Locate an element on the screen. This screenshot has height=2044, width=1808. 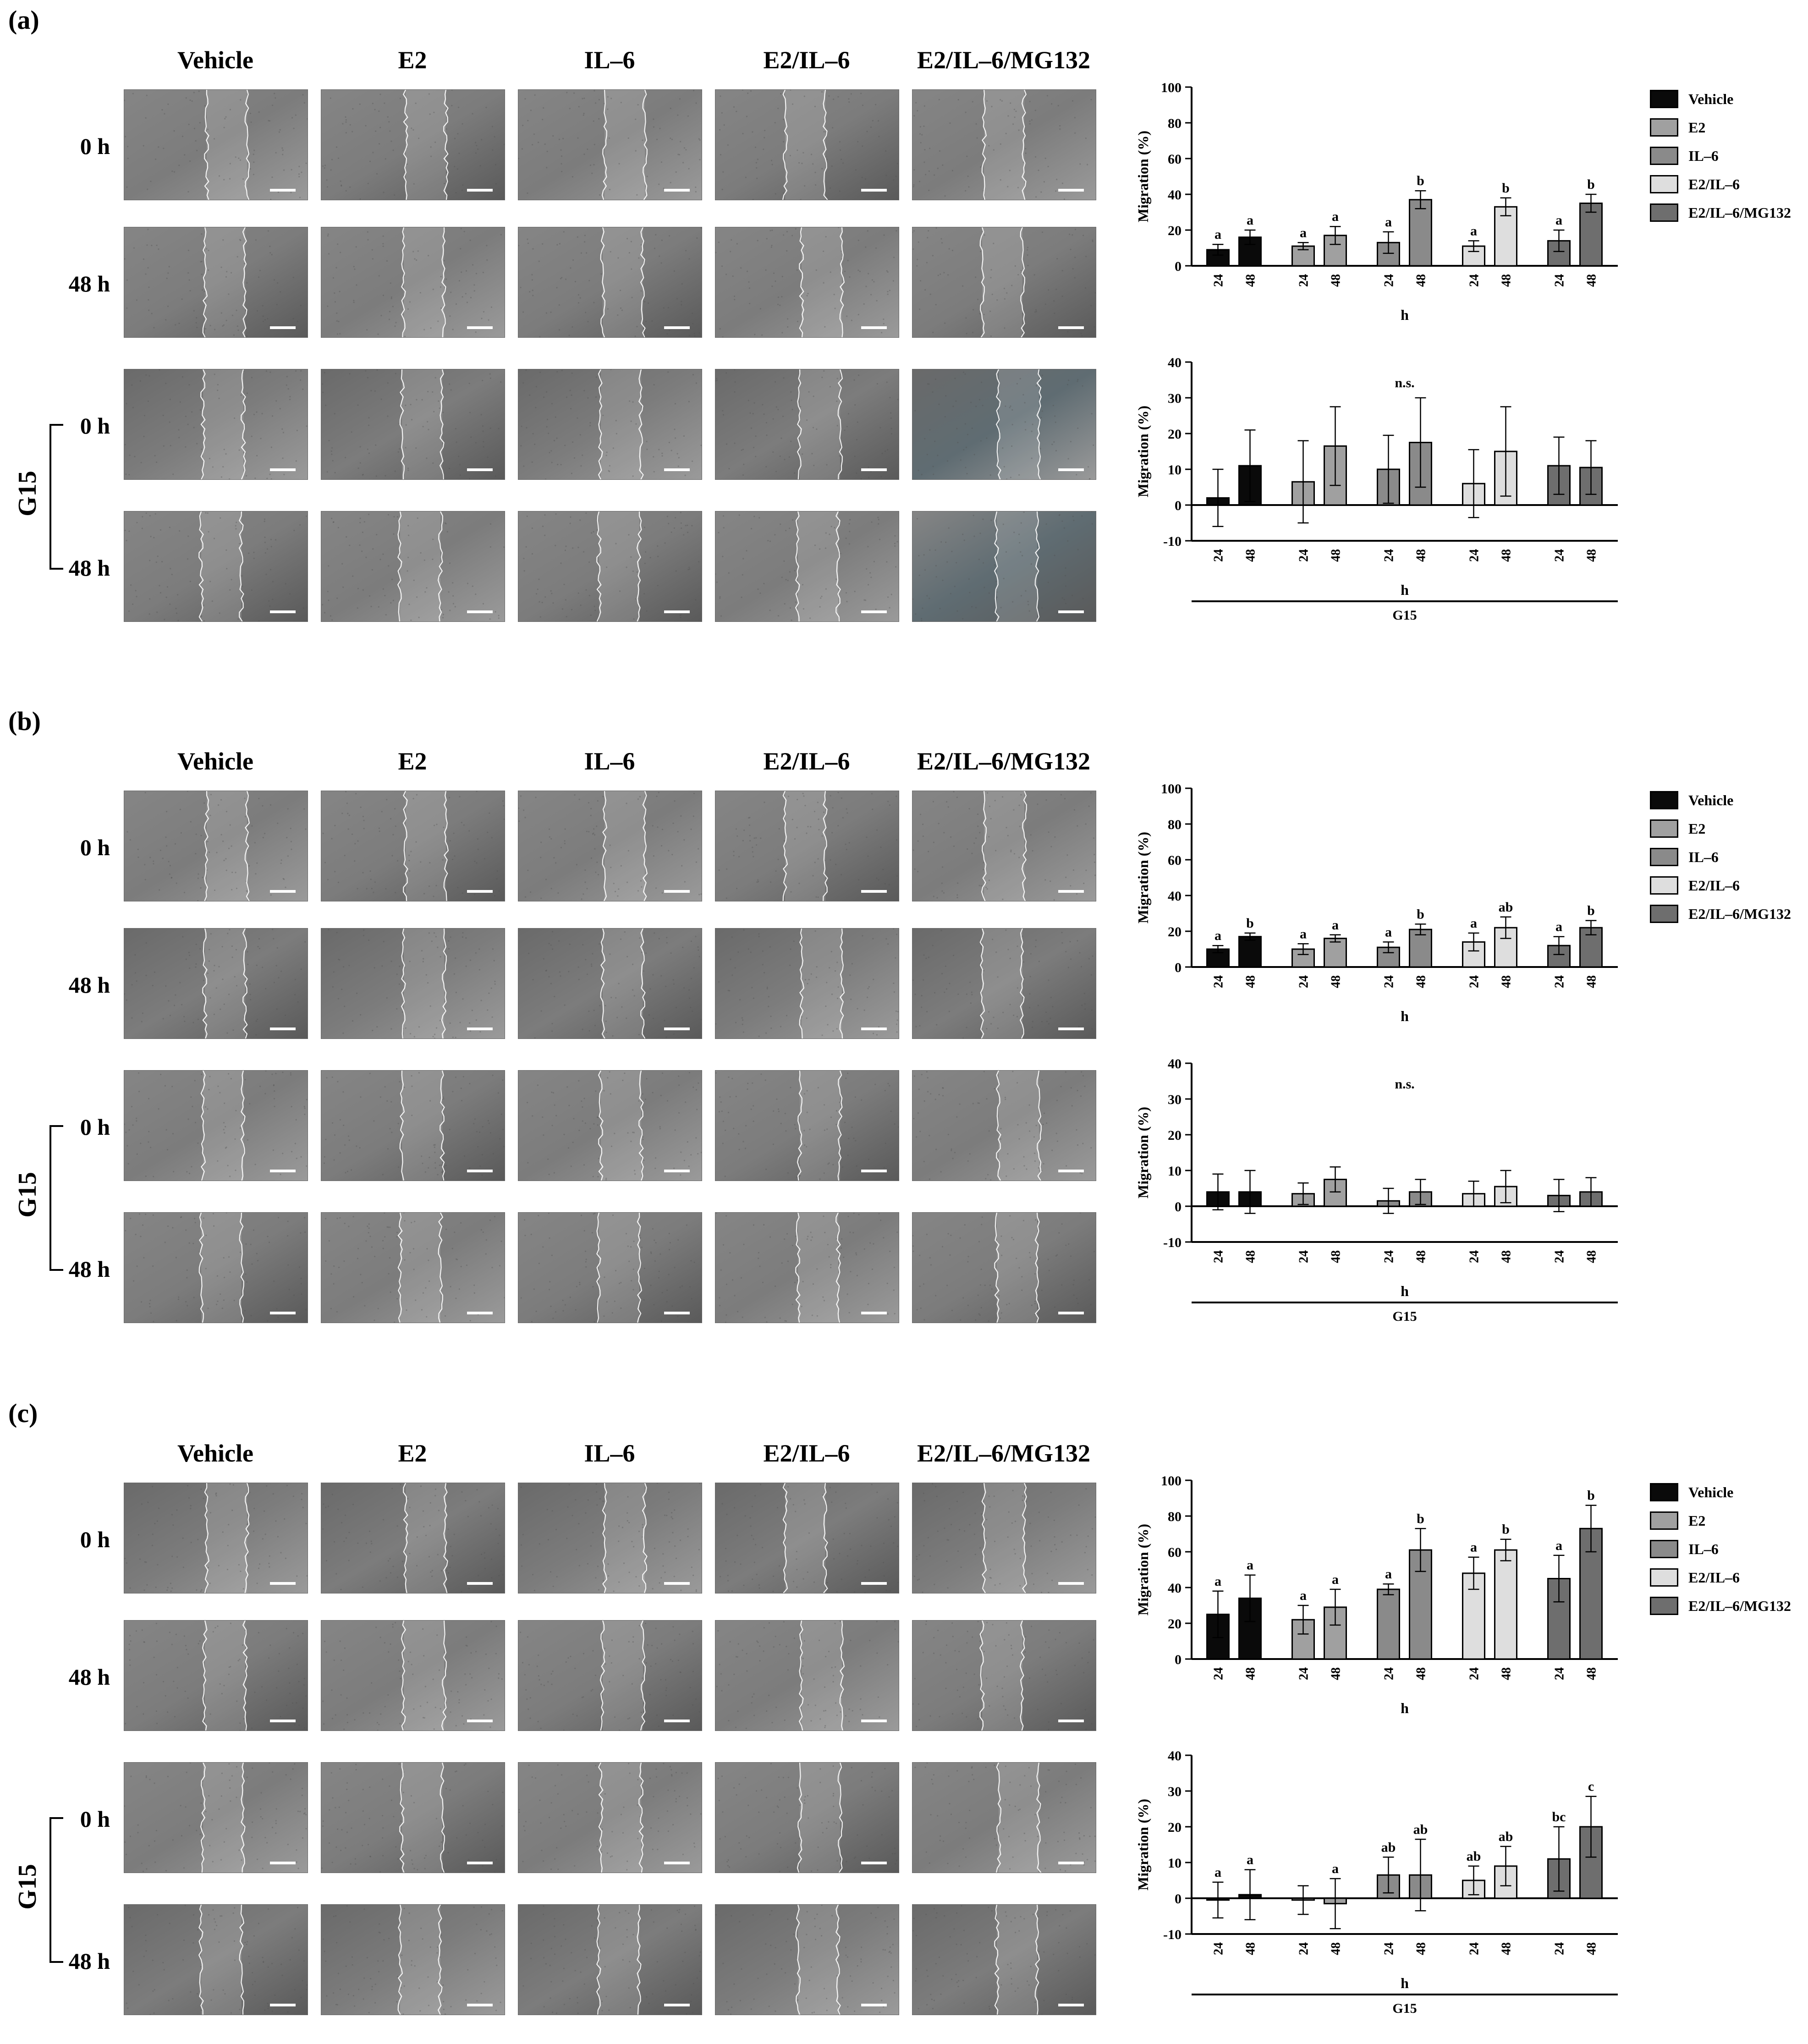
legend-label: E2/IL–6 is located at coordinates (1714, 886).